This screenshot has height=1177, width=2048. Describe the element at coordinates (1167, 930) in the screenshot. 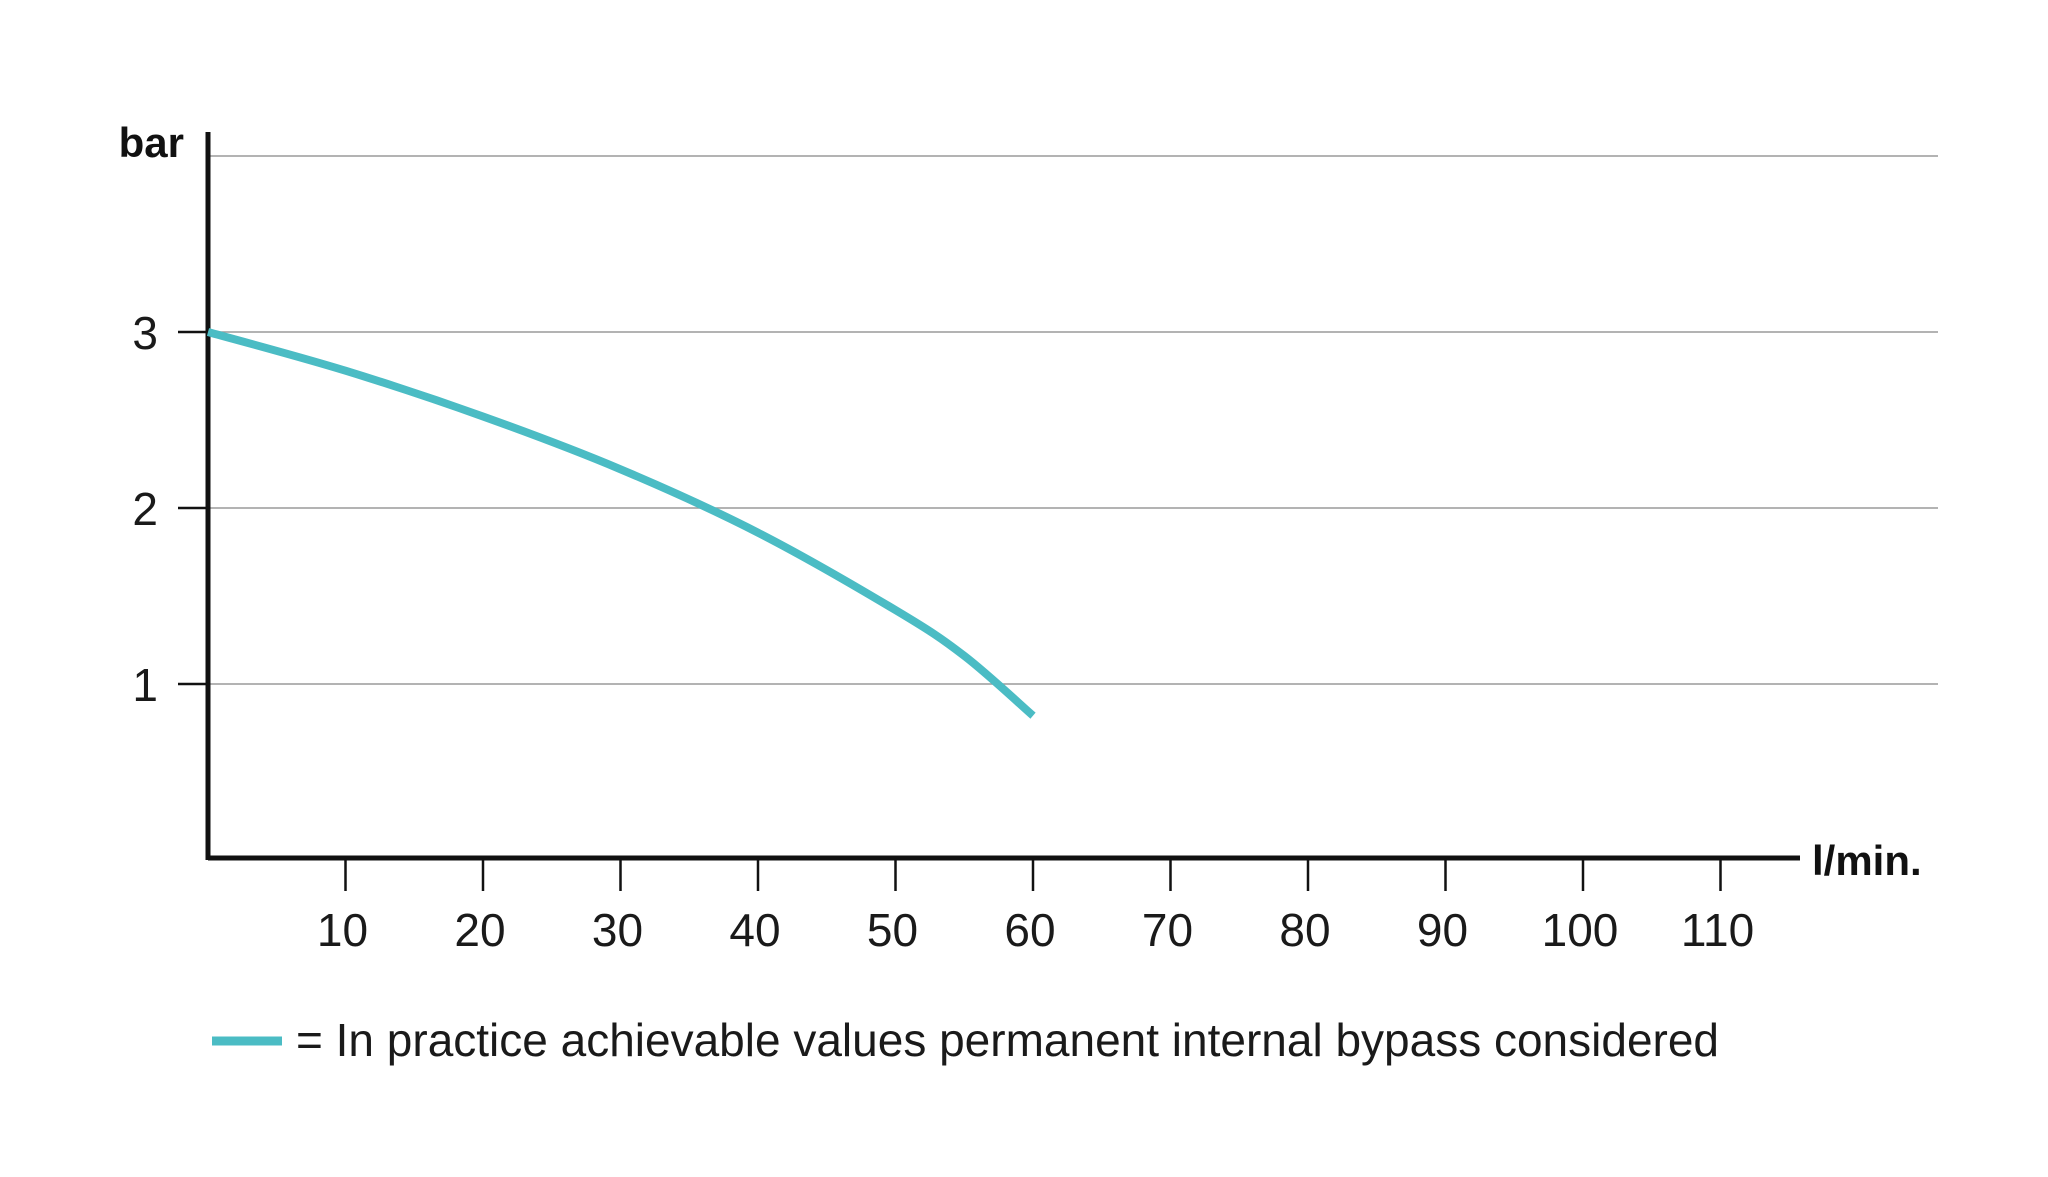

I see `x-tick-label: 70` at that location.